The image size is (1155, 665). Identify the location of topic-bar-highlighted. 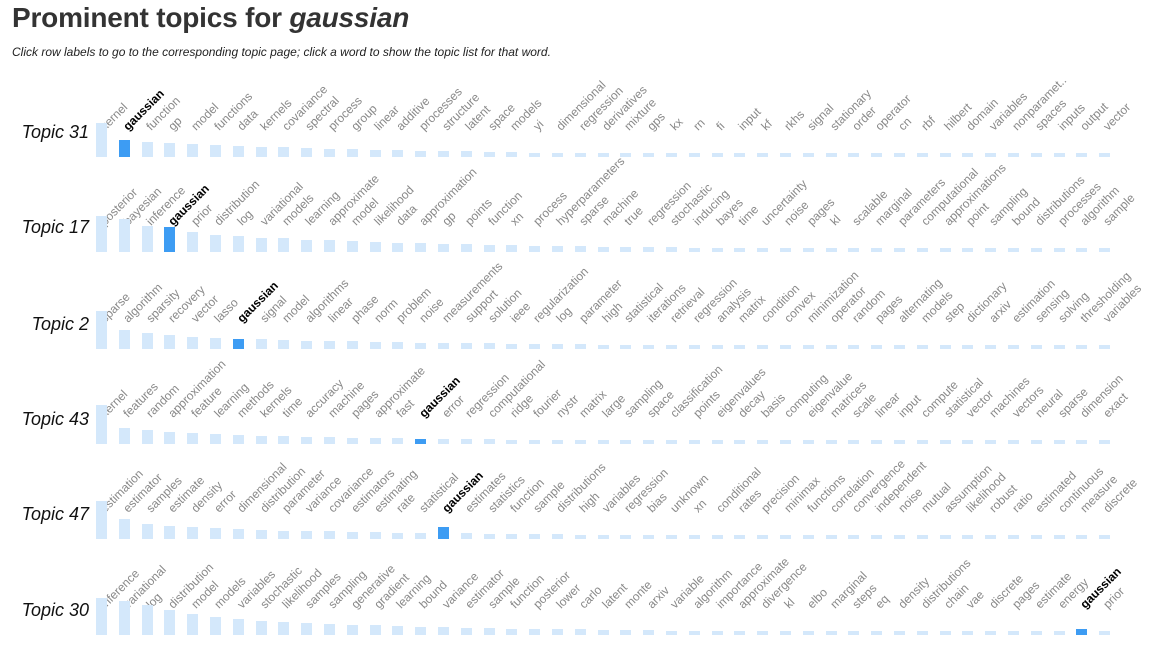
(238, 344).